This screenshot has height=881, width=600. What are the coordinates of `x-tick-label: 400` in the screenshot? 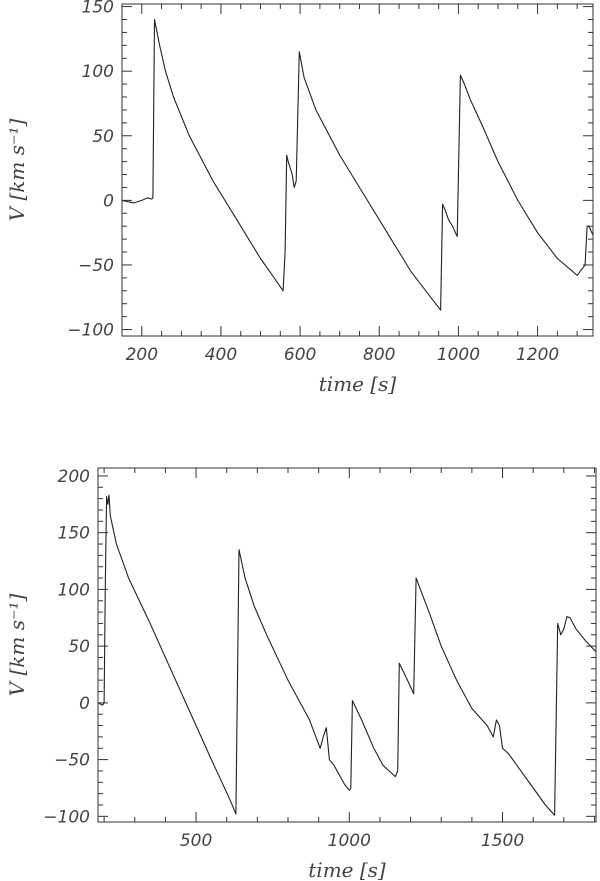 It's located at (221, 355).